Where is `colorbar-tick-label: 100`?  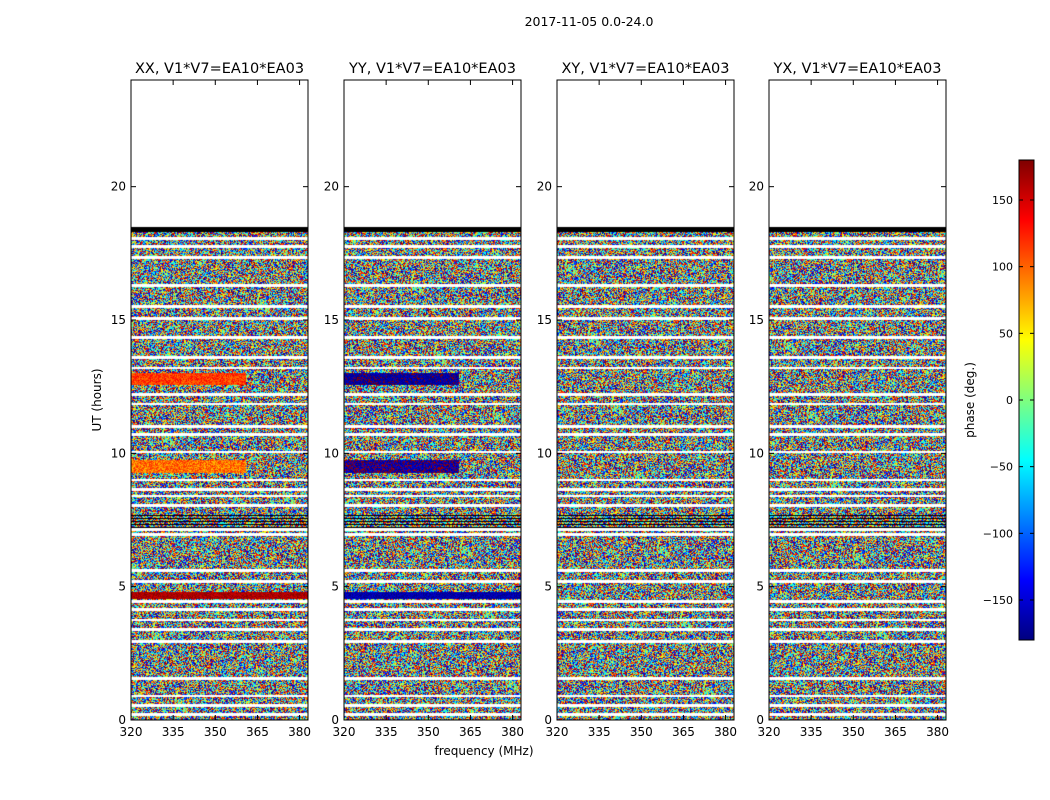
colorbar-tick-label: 100 is located at coordinates (1002, 267).